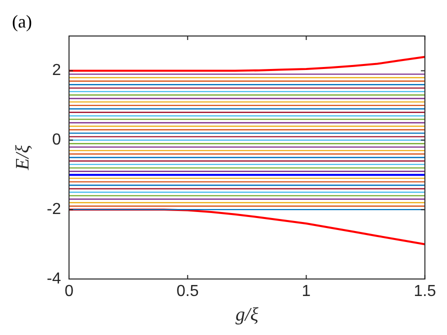 This screenshot has height=335, width=447. Describe the element at coordinates (22, 22) in the screenshot. I see `text: (a)` at that location.